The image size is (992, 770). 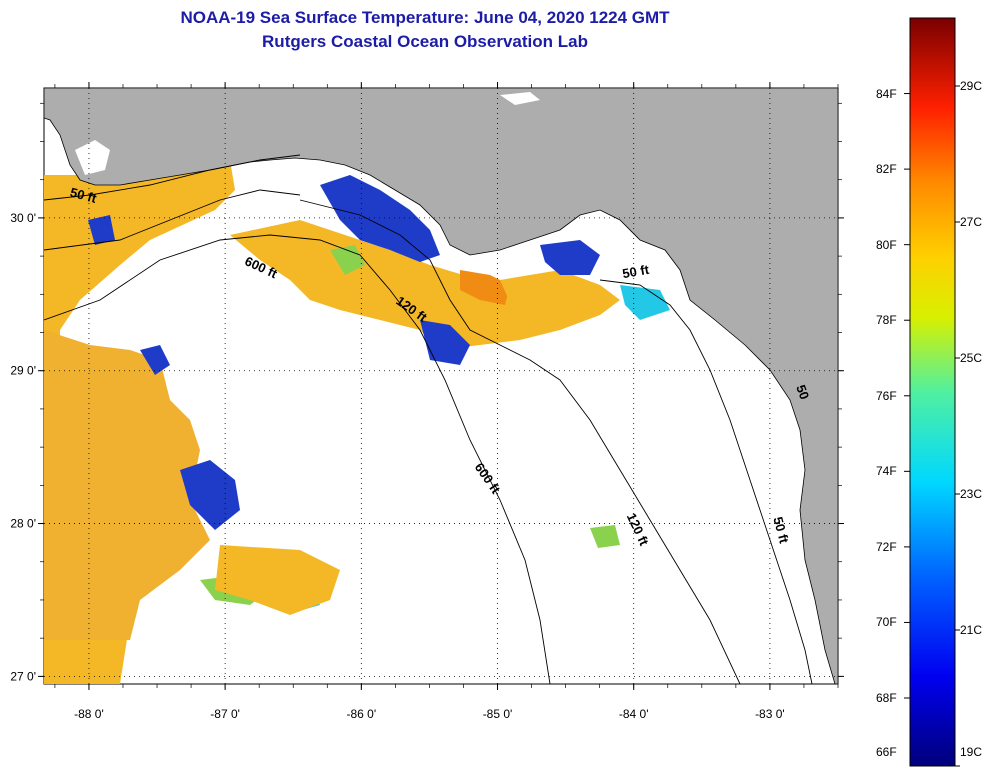 I want to click on colorbar-f-label: 76F, so click(x=886, y=395).